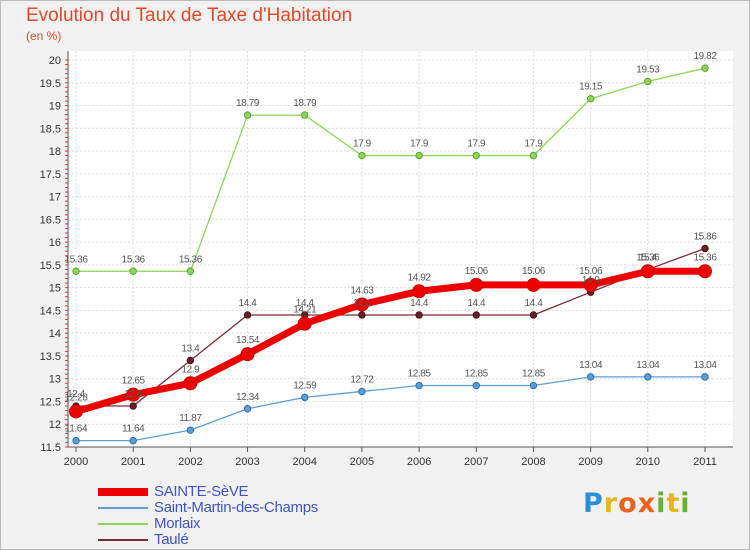 The image size is (750, 550). I want to click on data-label-sainte-s-ve: 12.9, so click(190, 369).